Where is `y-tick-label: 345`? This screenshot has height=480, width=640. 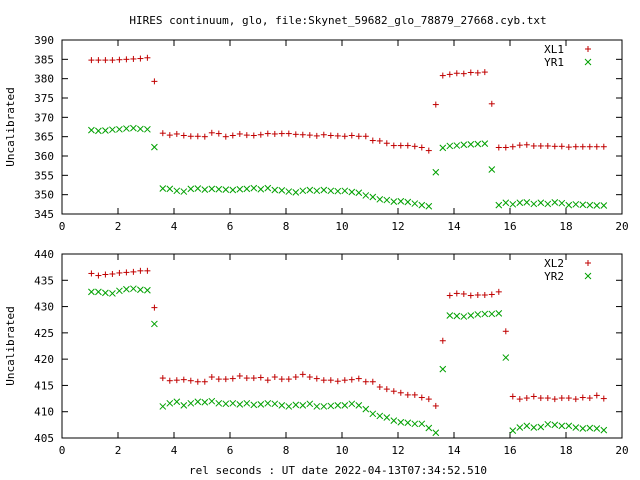 y-tick-label: 345 is located at coordinates (44, 214).